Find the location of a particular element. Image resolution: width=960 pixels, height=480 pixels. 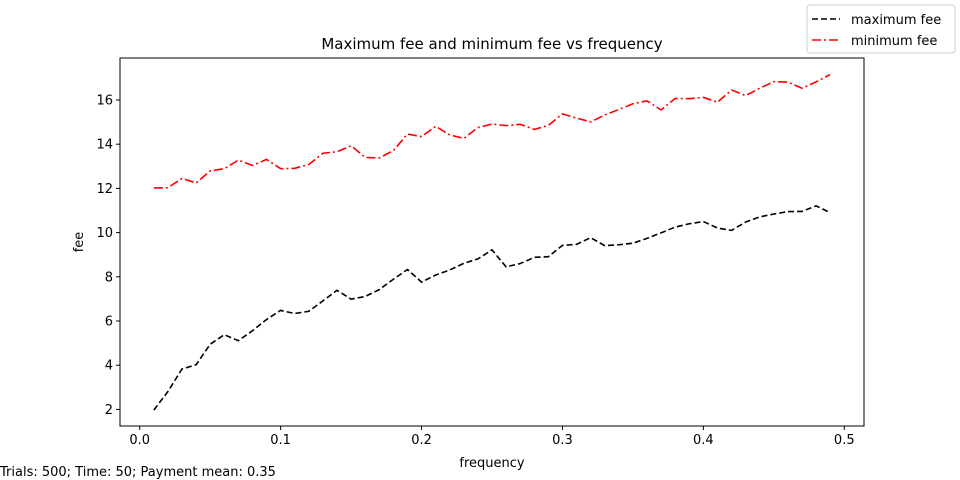

chart-title: Maximum fee and minimum fee vs frequency is located at coordinates (491, 44).